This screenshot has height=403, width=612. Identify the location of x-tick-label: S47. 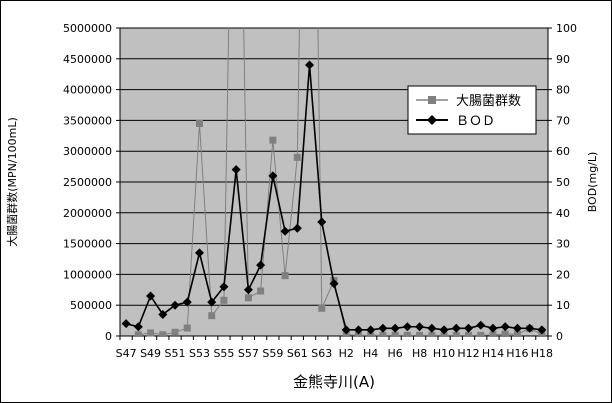
(126, 353).